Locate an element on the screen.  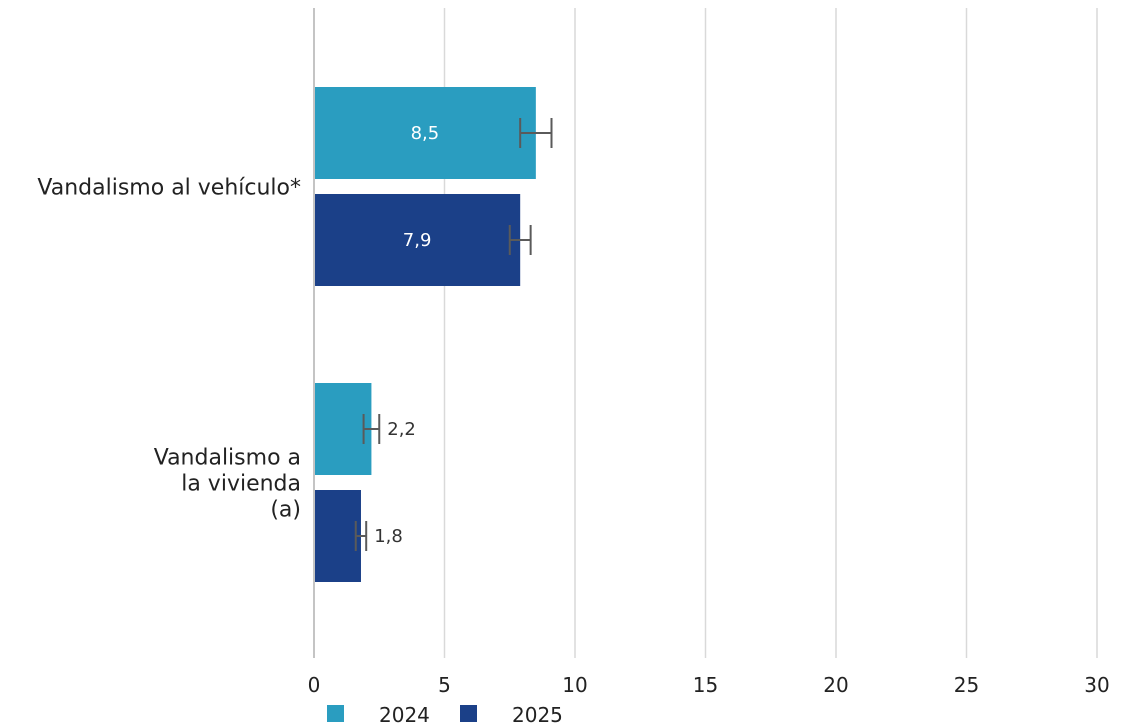
data-label-2024-1: 2,2 is located at coordinates (401, 429).